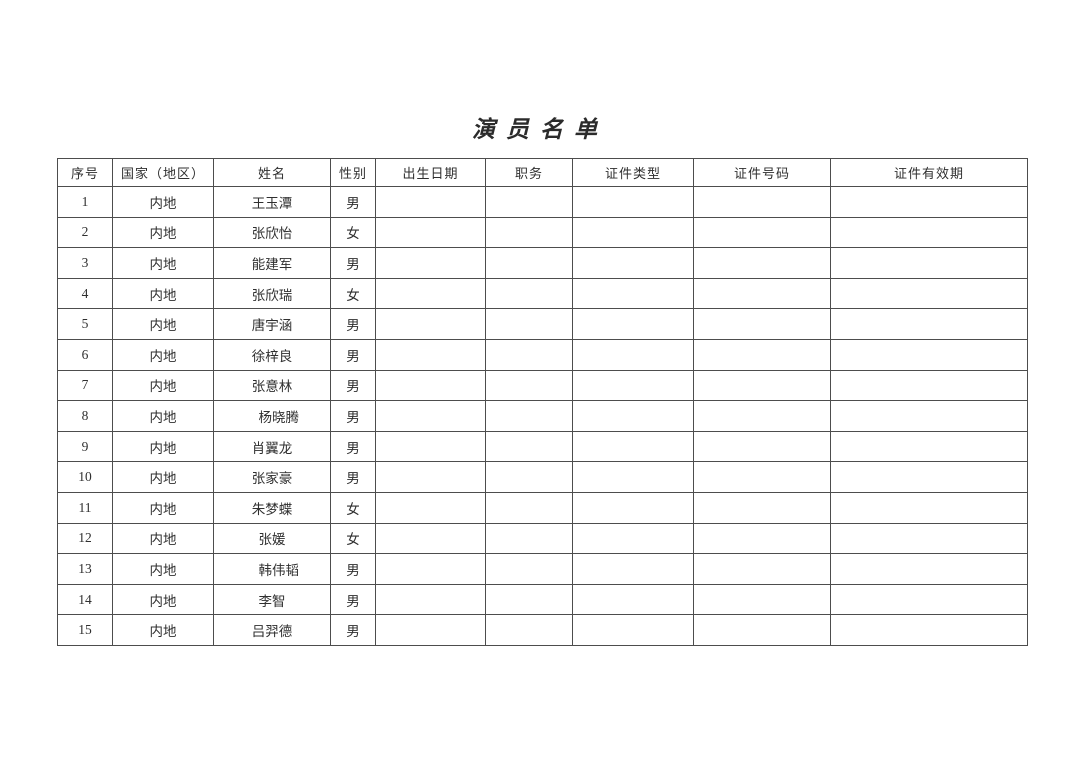  Describe the element at coordinates (272, 630) in the screenshot. I see `cell-name: 吕羿德` at that location.